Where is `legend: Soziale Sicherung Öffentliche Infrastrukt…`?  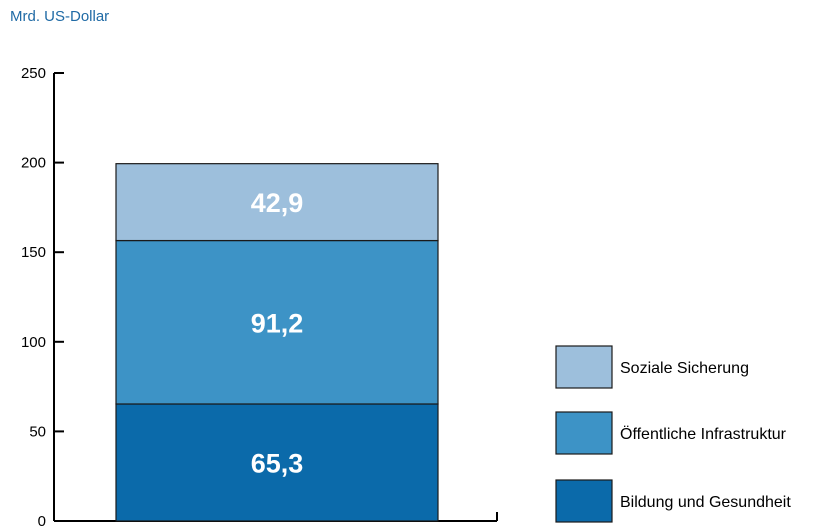
legend: Soziale Sicherung Öffentliche Infrastrukt… is located at coordinates (673, 434).